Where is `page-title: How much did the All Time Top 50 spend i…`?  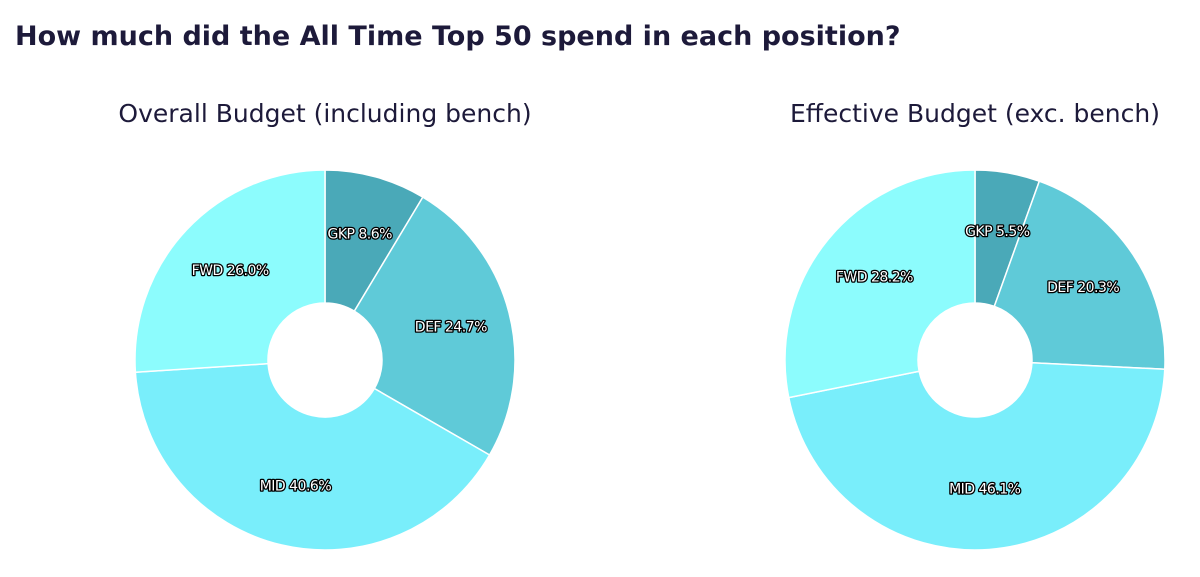
page-title: How much did the All Time Top 50 spend i… is located at coordinates (458, 36).